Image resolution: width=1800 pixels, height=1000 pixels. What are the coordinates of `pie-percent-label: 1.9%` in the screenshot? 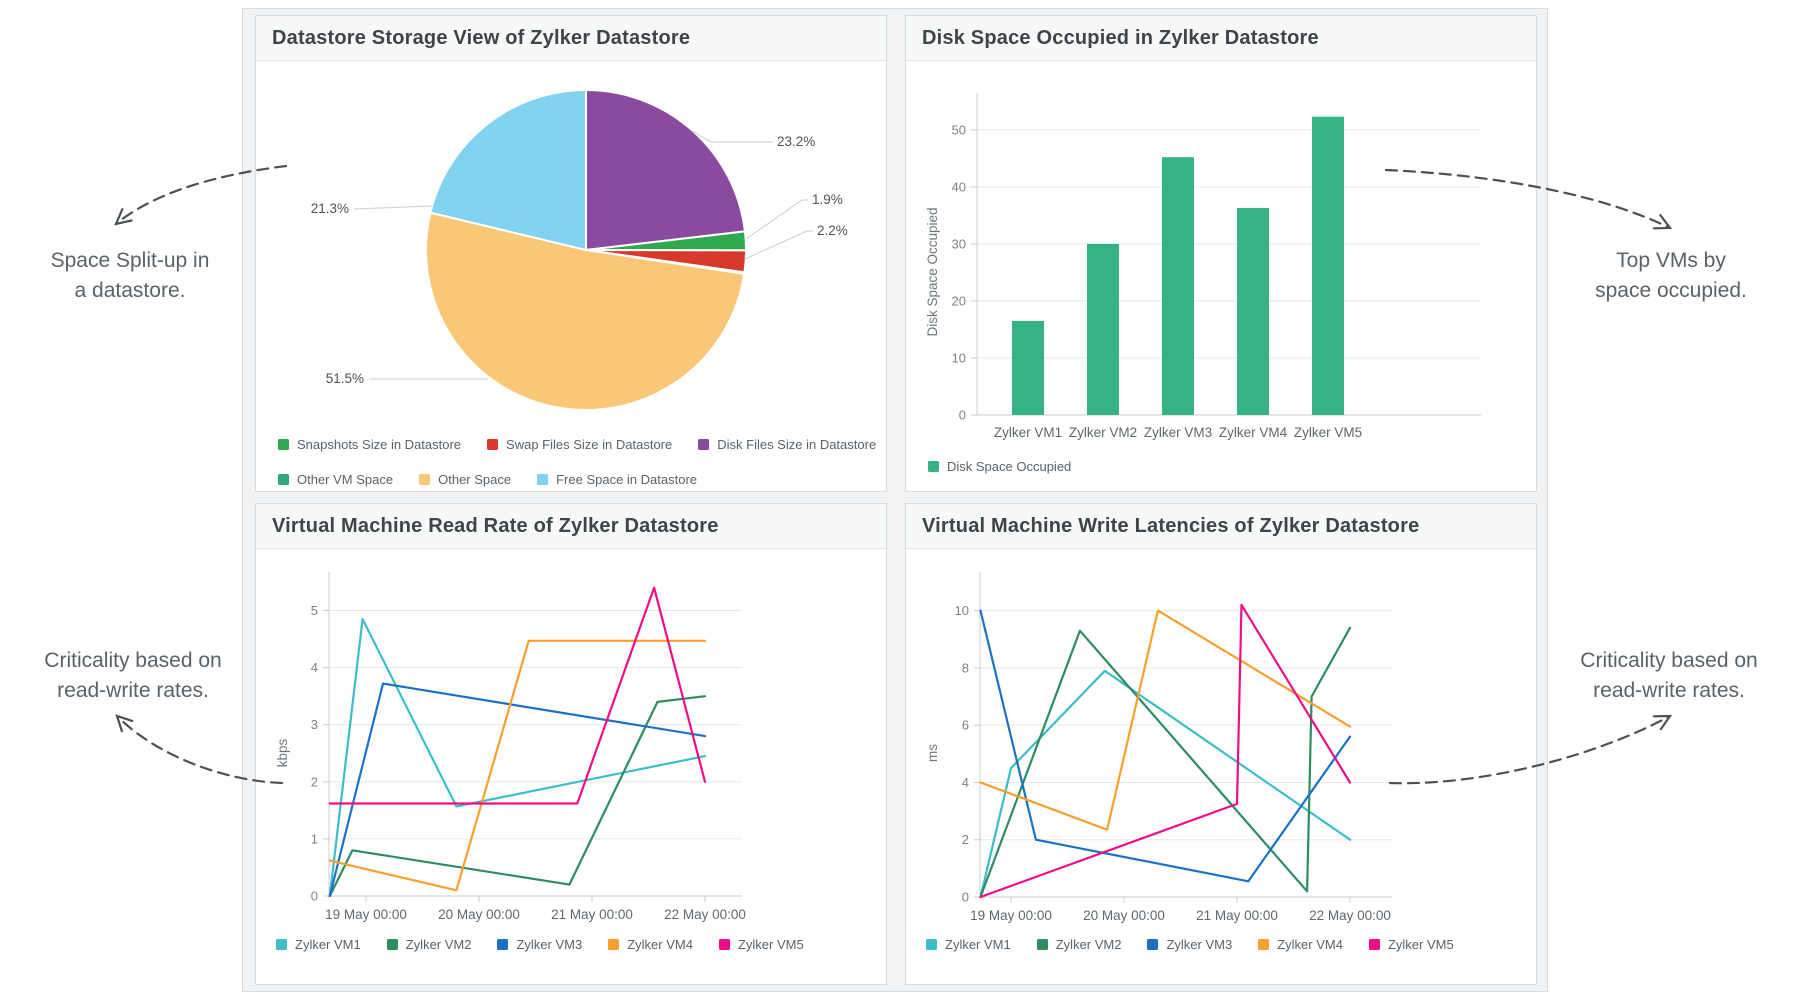 It's located at (827, 199).